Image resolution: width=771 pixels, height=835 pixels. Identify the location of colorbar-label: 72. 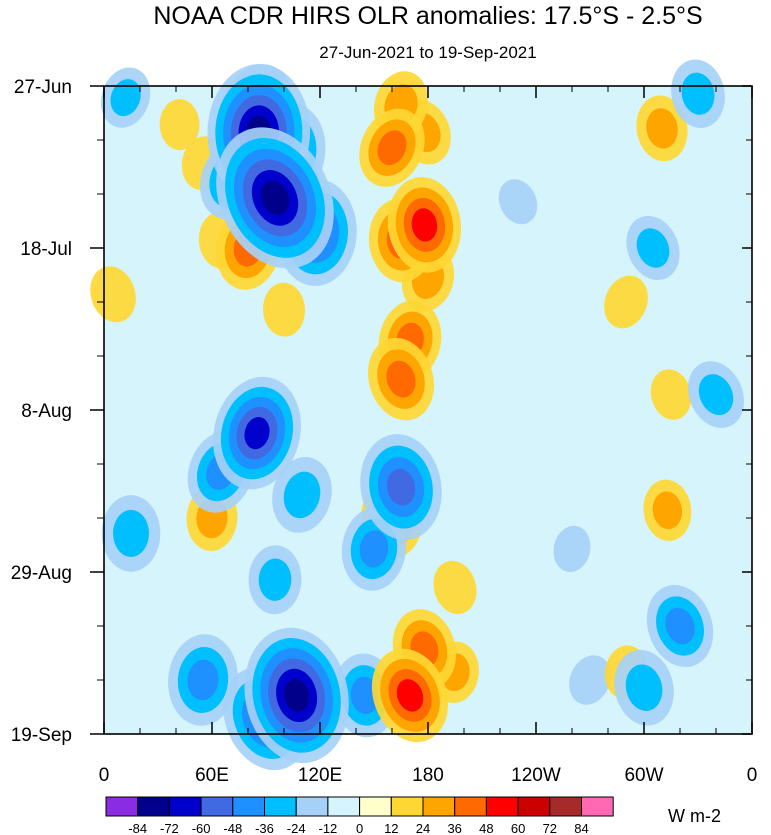
(550, 828).